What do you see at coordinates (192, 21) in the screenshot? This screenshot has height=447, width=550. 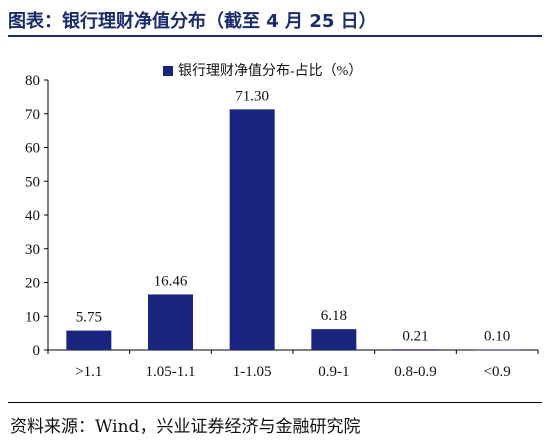 I see `page-title-text: 图表：银行理财净值分布（截至 4 月 25 日）` at bounding box center [192, 21].